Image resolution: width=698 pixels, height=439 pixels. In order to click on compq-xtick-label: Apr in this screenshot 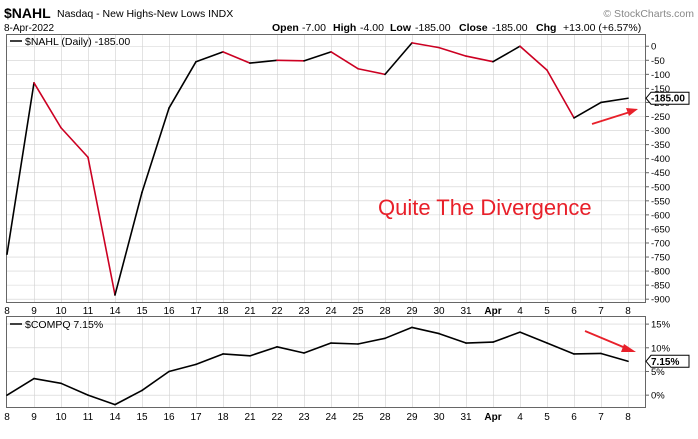, I will do `click(492, 417)`.